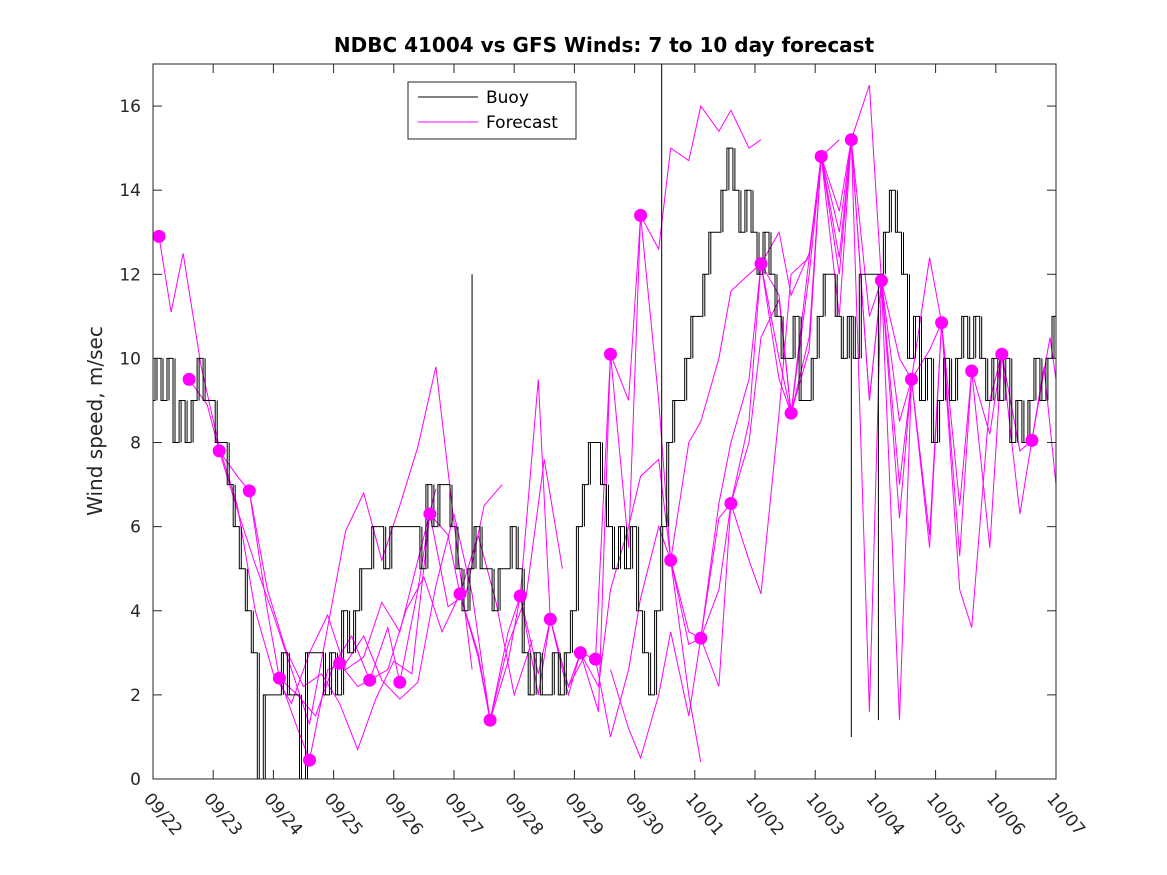  I want to click on legend-box, so click(492, 110).